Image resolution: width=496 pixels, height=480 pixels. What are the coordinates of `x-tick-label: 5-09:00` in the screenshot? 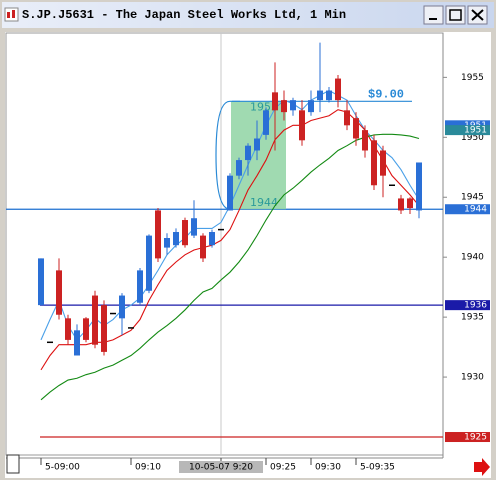 It's located at (62, 468).